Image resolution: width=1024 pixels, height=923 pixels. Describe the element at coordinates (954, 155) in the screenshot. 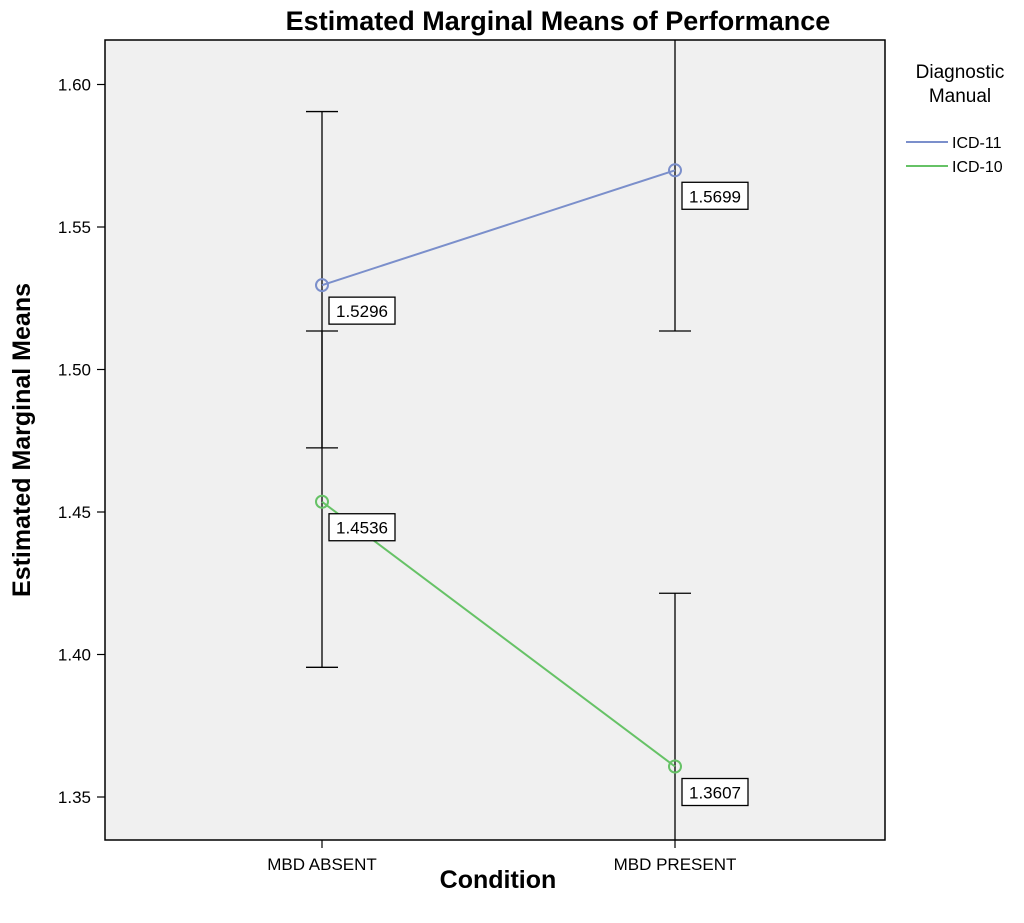

I see `legend-items: ICD-11 ICD-10` at that location.